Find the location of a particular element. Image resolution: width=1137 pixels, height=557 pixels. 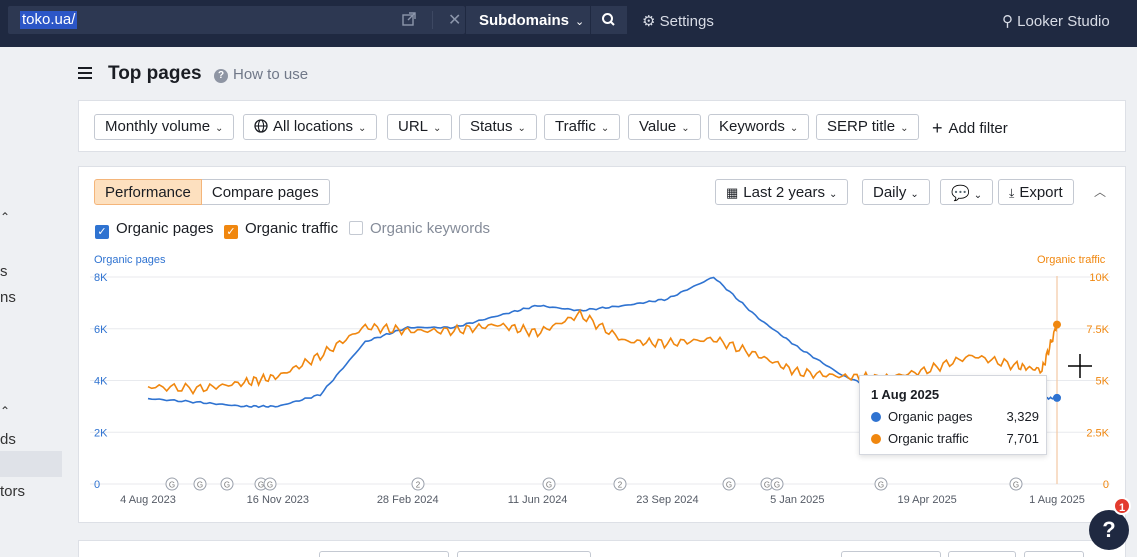

calendar-icon: ▦ is located at coordinates (732, 192).